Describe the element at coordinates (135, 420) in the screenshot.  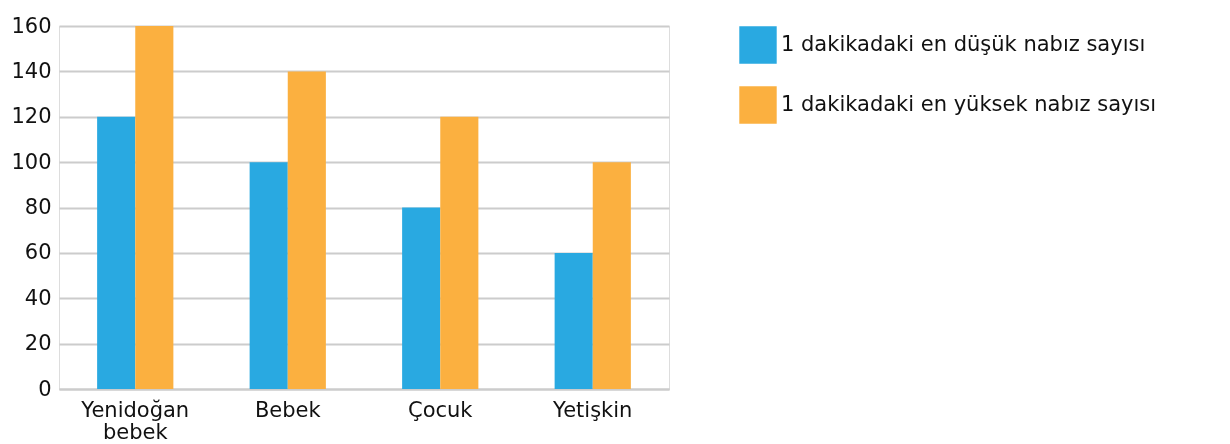
I see `x-tick-label: Yenidoğan bebek` at that location.